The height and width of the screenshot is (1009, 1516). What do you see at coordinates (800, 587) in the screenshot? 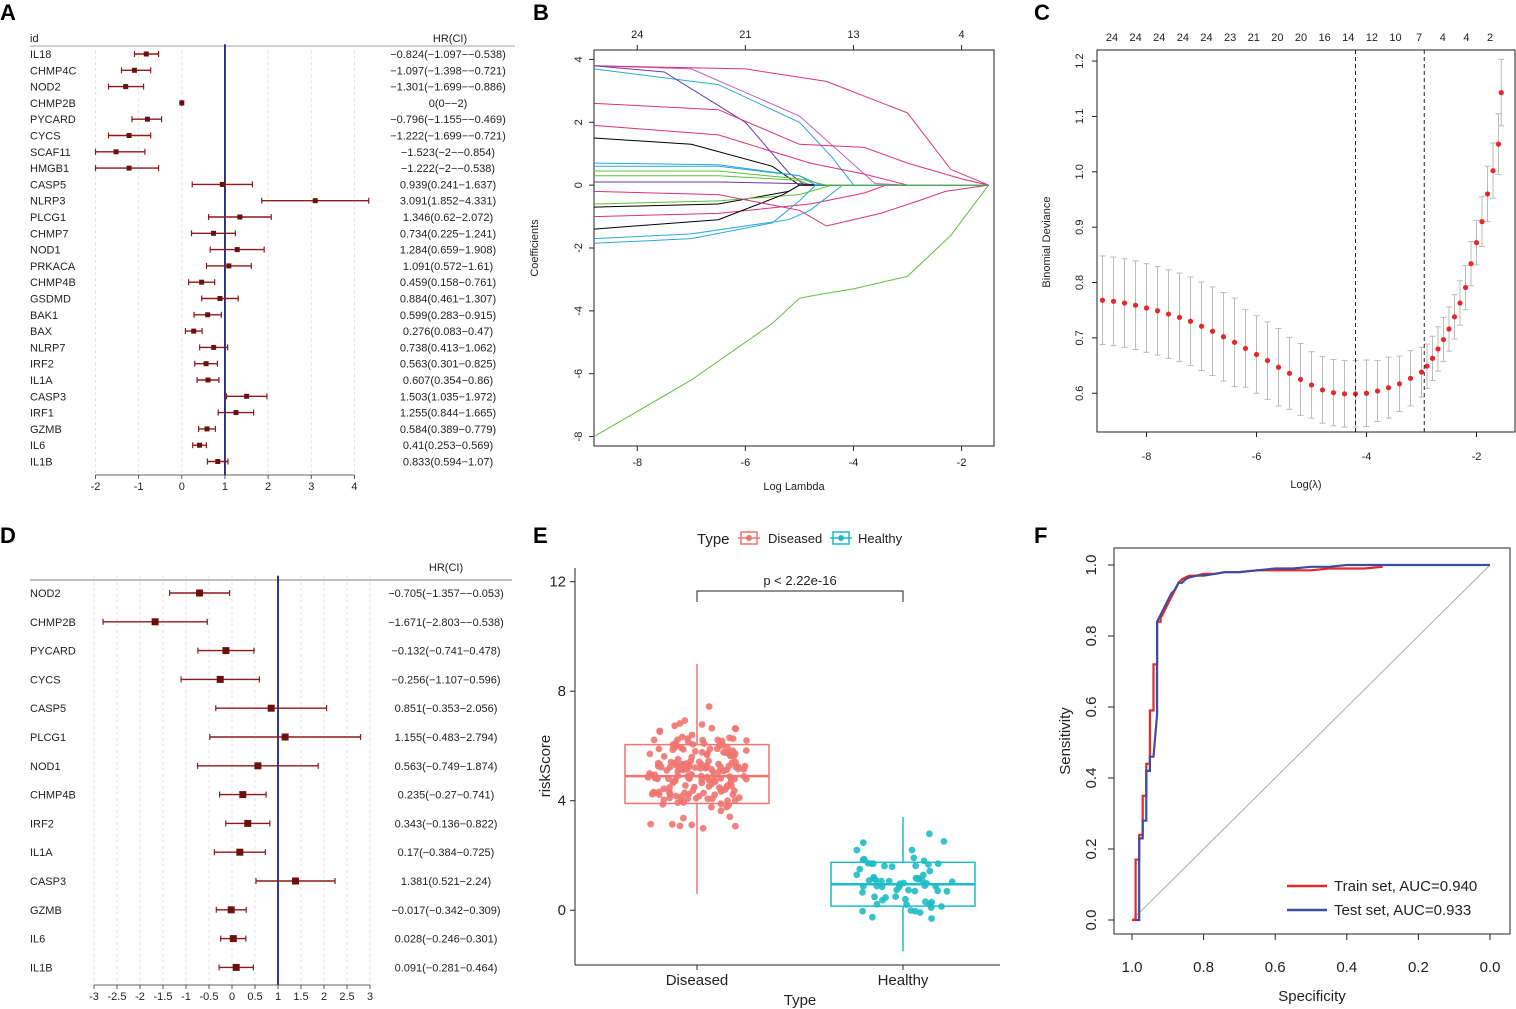
I see `pvalue-bracket: p < 2.22e-16` at bounding box center [800, 587].